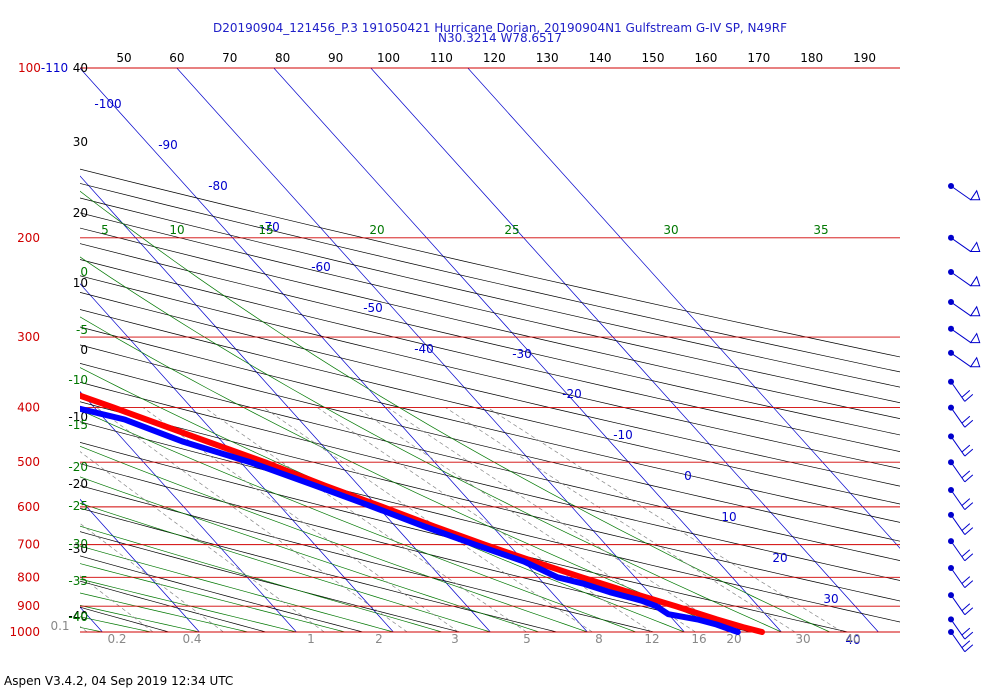  What do you see at coordinates (830, 599) in the screenshot?
I see `isotherm-label: 30` at bounding box center [830, 599].